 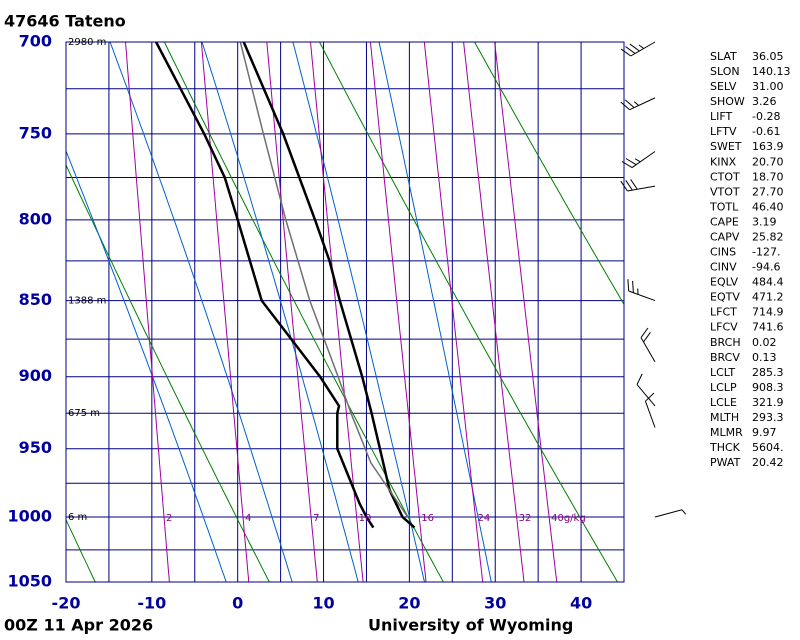 I want to click on source: University of Wyoming, so click(x=470, y=625).